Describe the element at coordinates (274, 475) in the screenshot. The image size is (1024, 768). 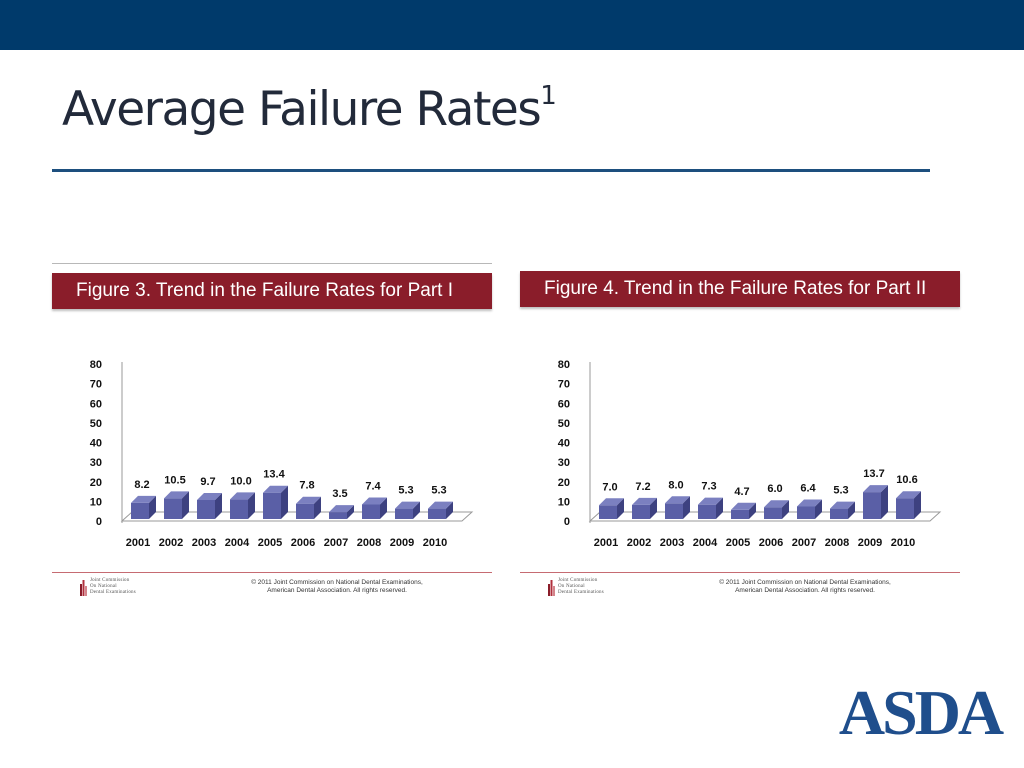
I see `data-label: 13.4` at that location.